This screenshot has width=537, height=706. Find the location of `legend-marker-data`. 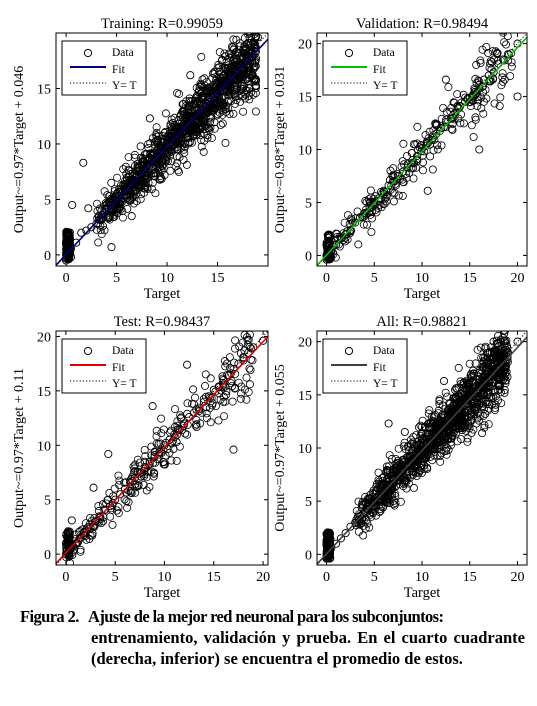

legend-marker-data is located at coordinates (349, 351).